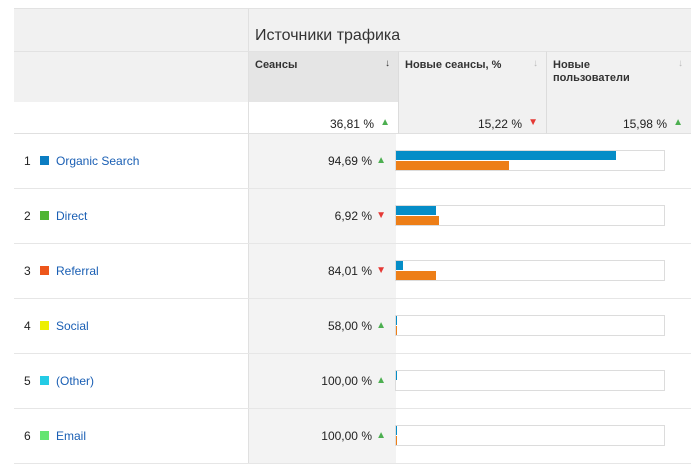 Image resolution: width=691 pixels, height=474 pixels. I want to click on row-value: 6,92 %, so click(353, 216).